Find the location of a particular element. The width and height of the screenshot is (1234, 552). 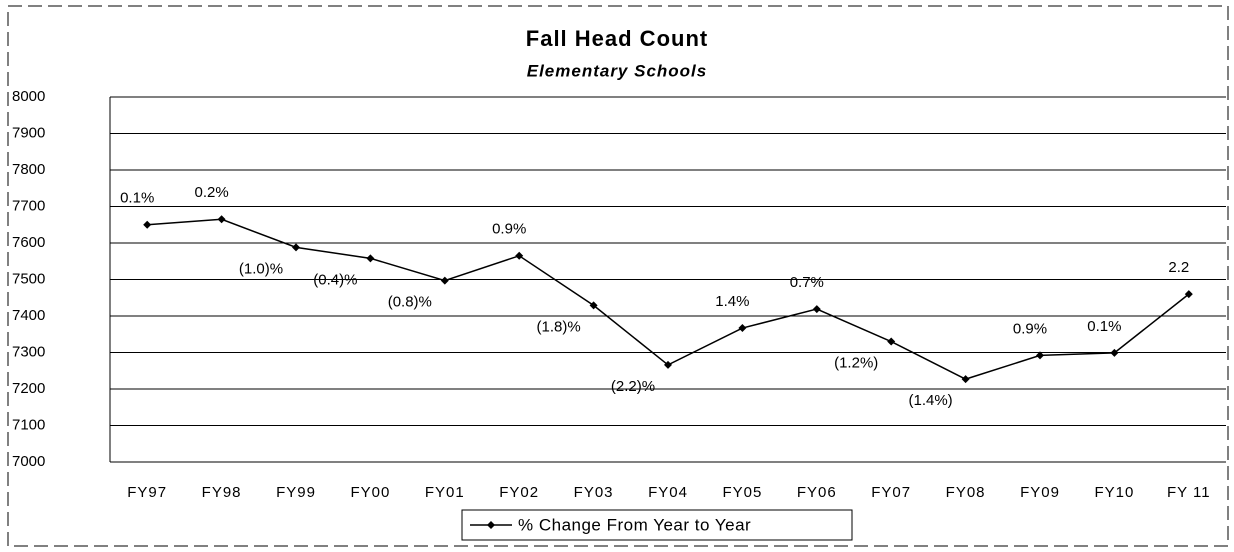

x-tick-label: FY07 is located at coordinates (891, 492).